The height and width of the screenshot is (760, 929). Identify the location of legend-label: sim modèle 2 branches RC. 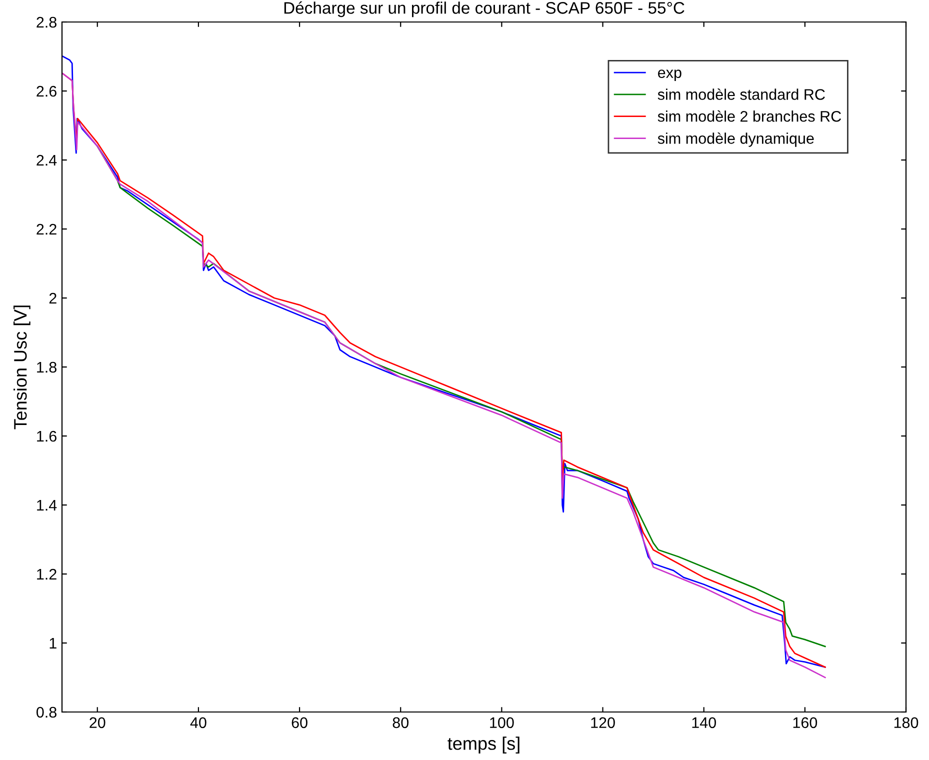
(750, 116).